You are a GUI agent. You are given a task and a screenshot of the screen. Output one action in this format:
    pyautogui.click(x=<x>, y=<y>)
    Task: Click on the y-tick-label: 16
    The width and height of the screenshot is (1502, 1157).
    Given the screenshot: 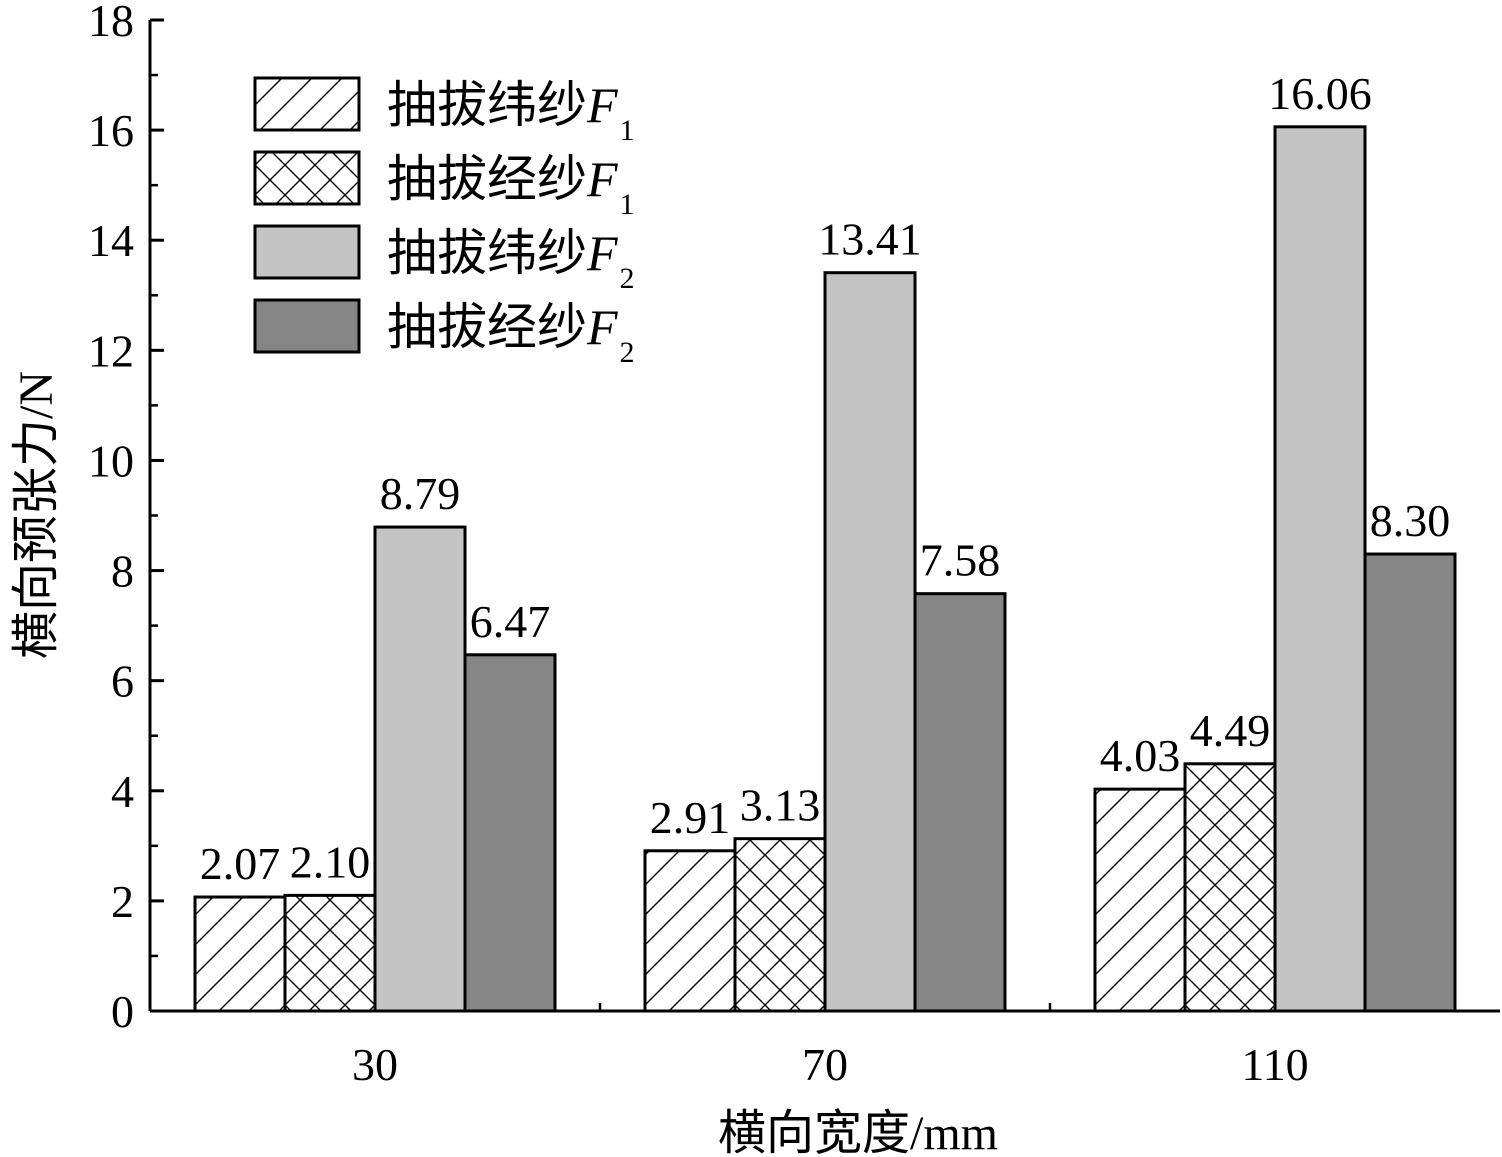 What is the action you would take?
    pyautogui.click(x=111, y=130)
    